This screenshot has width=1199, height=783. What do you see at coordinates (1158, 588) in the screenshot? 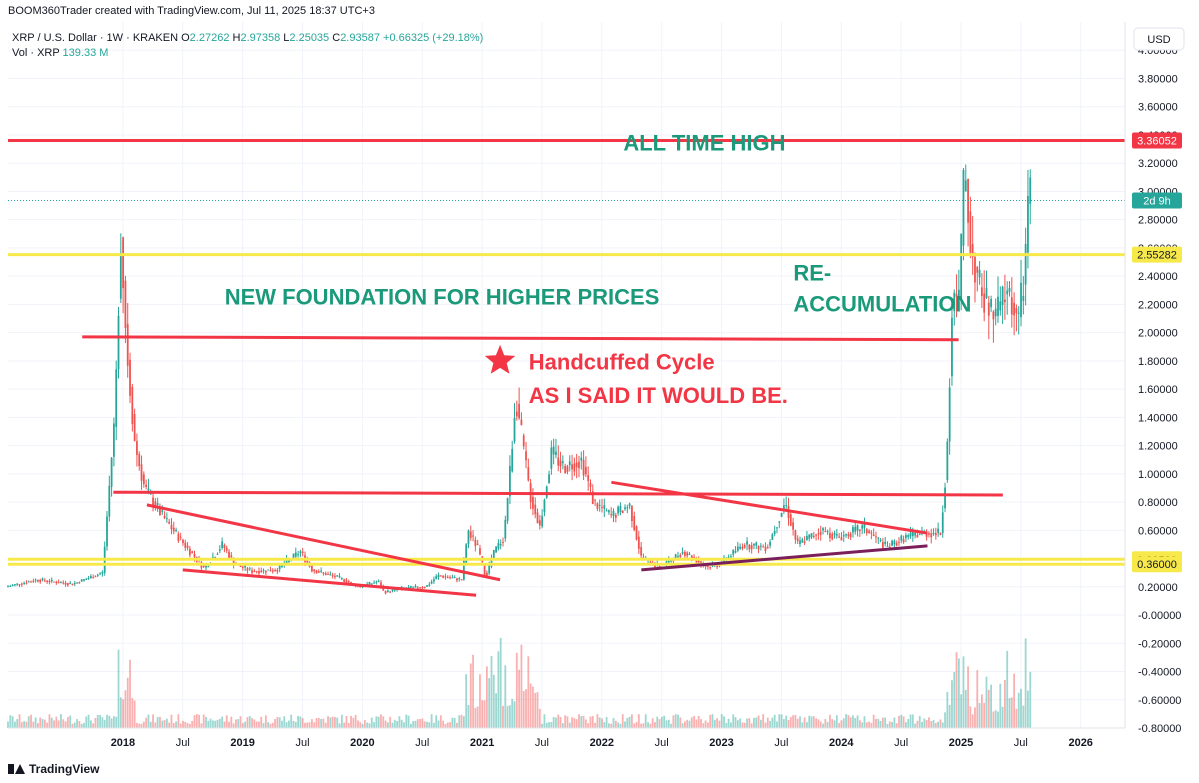
I see `y-tick-label: 0.20000` at bounding box center [1158, 588].